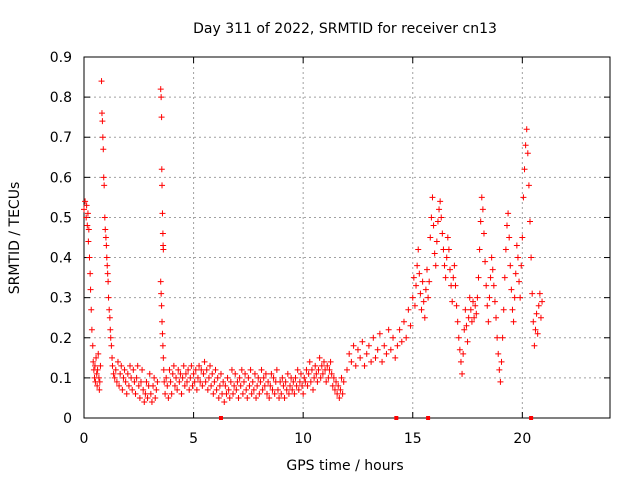 This screenshot has height=480, width=640. Describe the element at coordinates (61, 379) in the screenshot. I see `y-tick-label: 0.1` at that location.